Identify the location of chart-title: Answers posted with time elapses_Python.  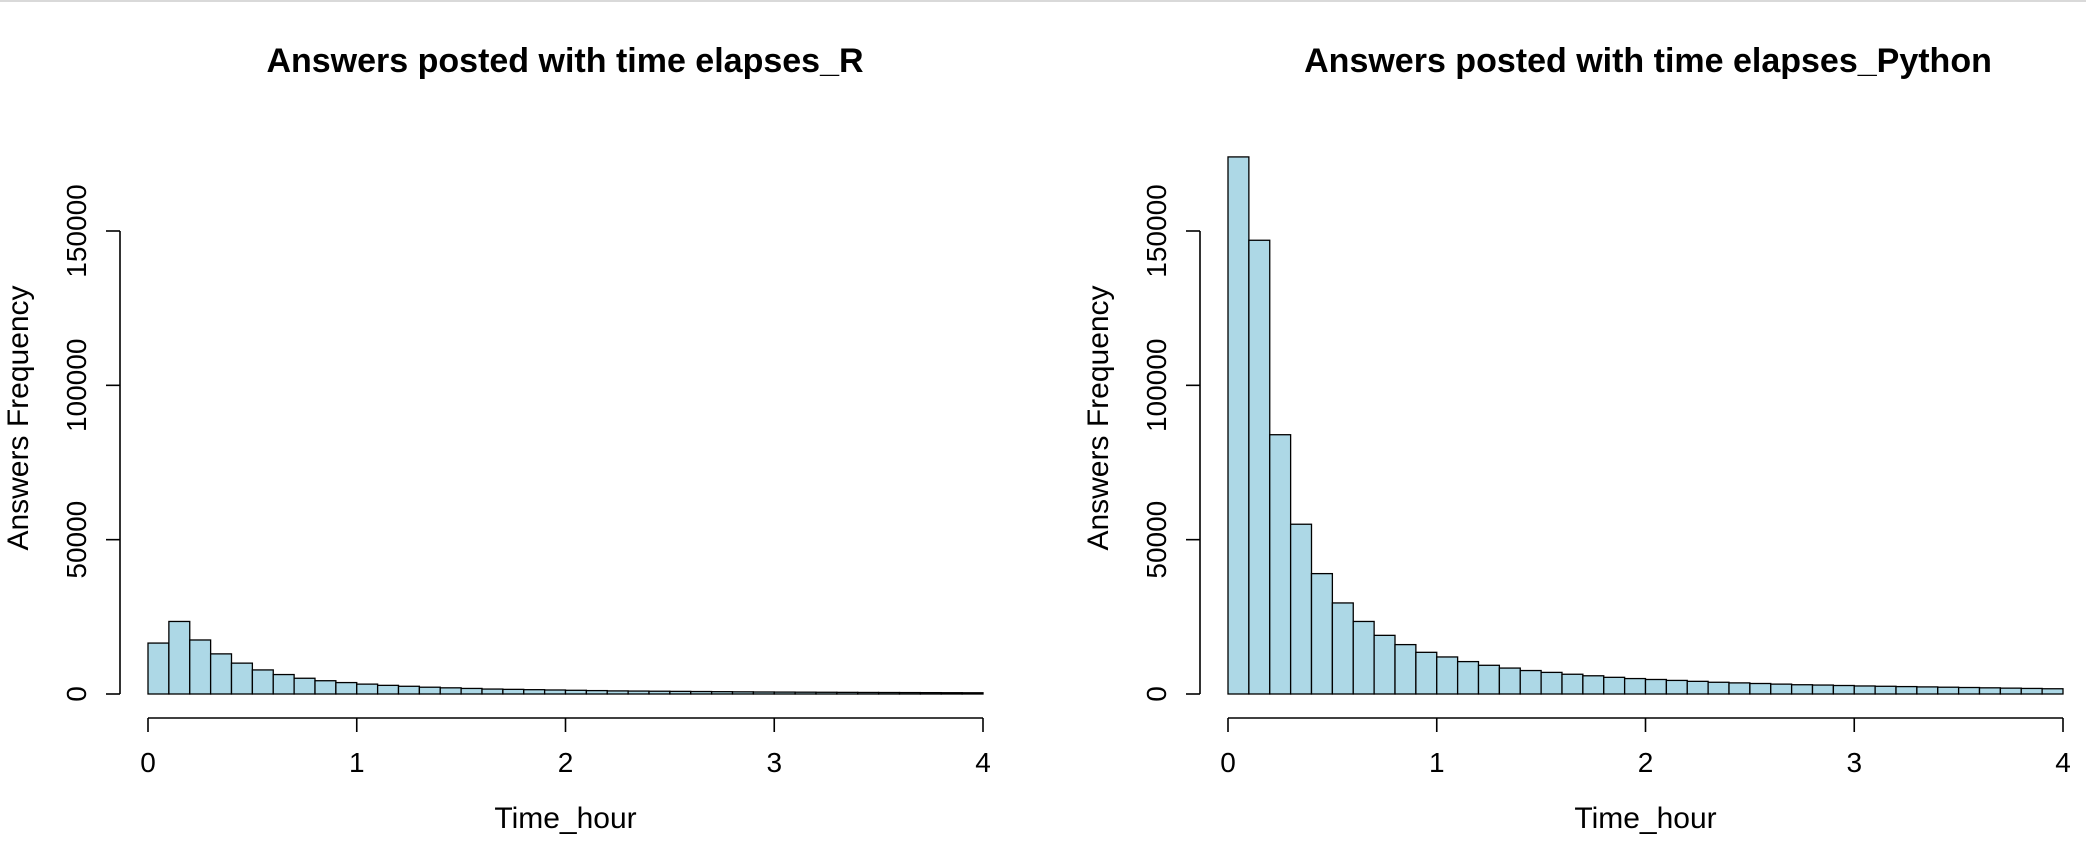
(1648, 61).